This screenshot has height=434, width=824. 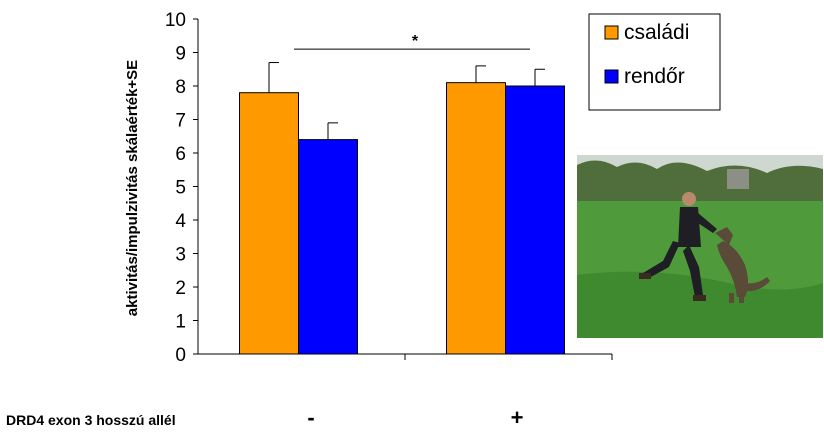 I want to click on error-bars, so click(x=406, y=101).